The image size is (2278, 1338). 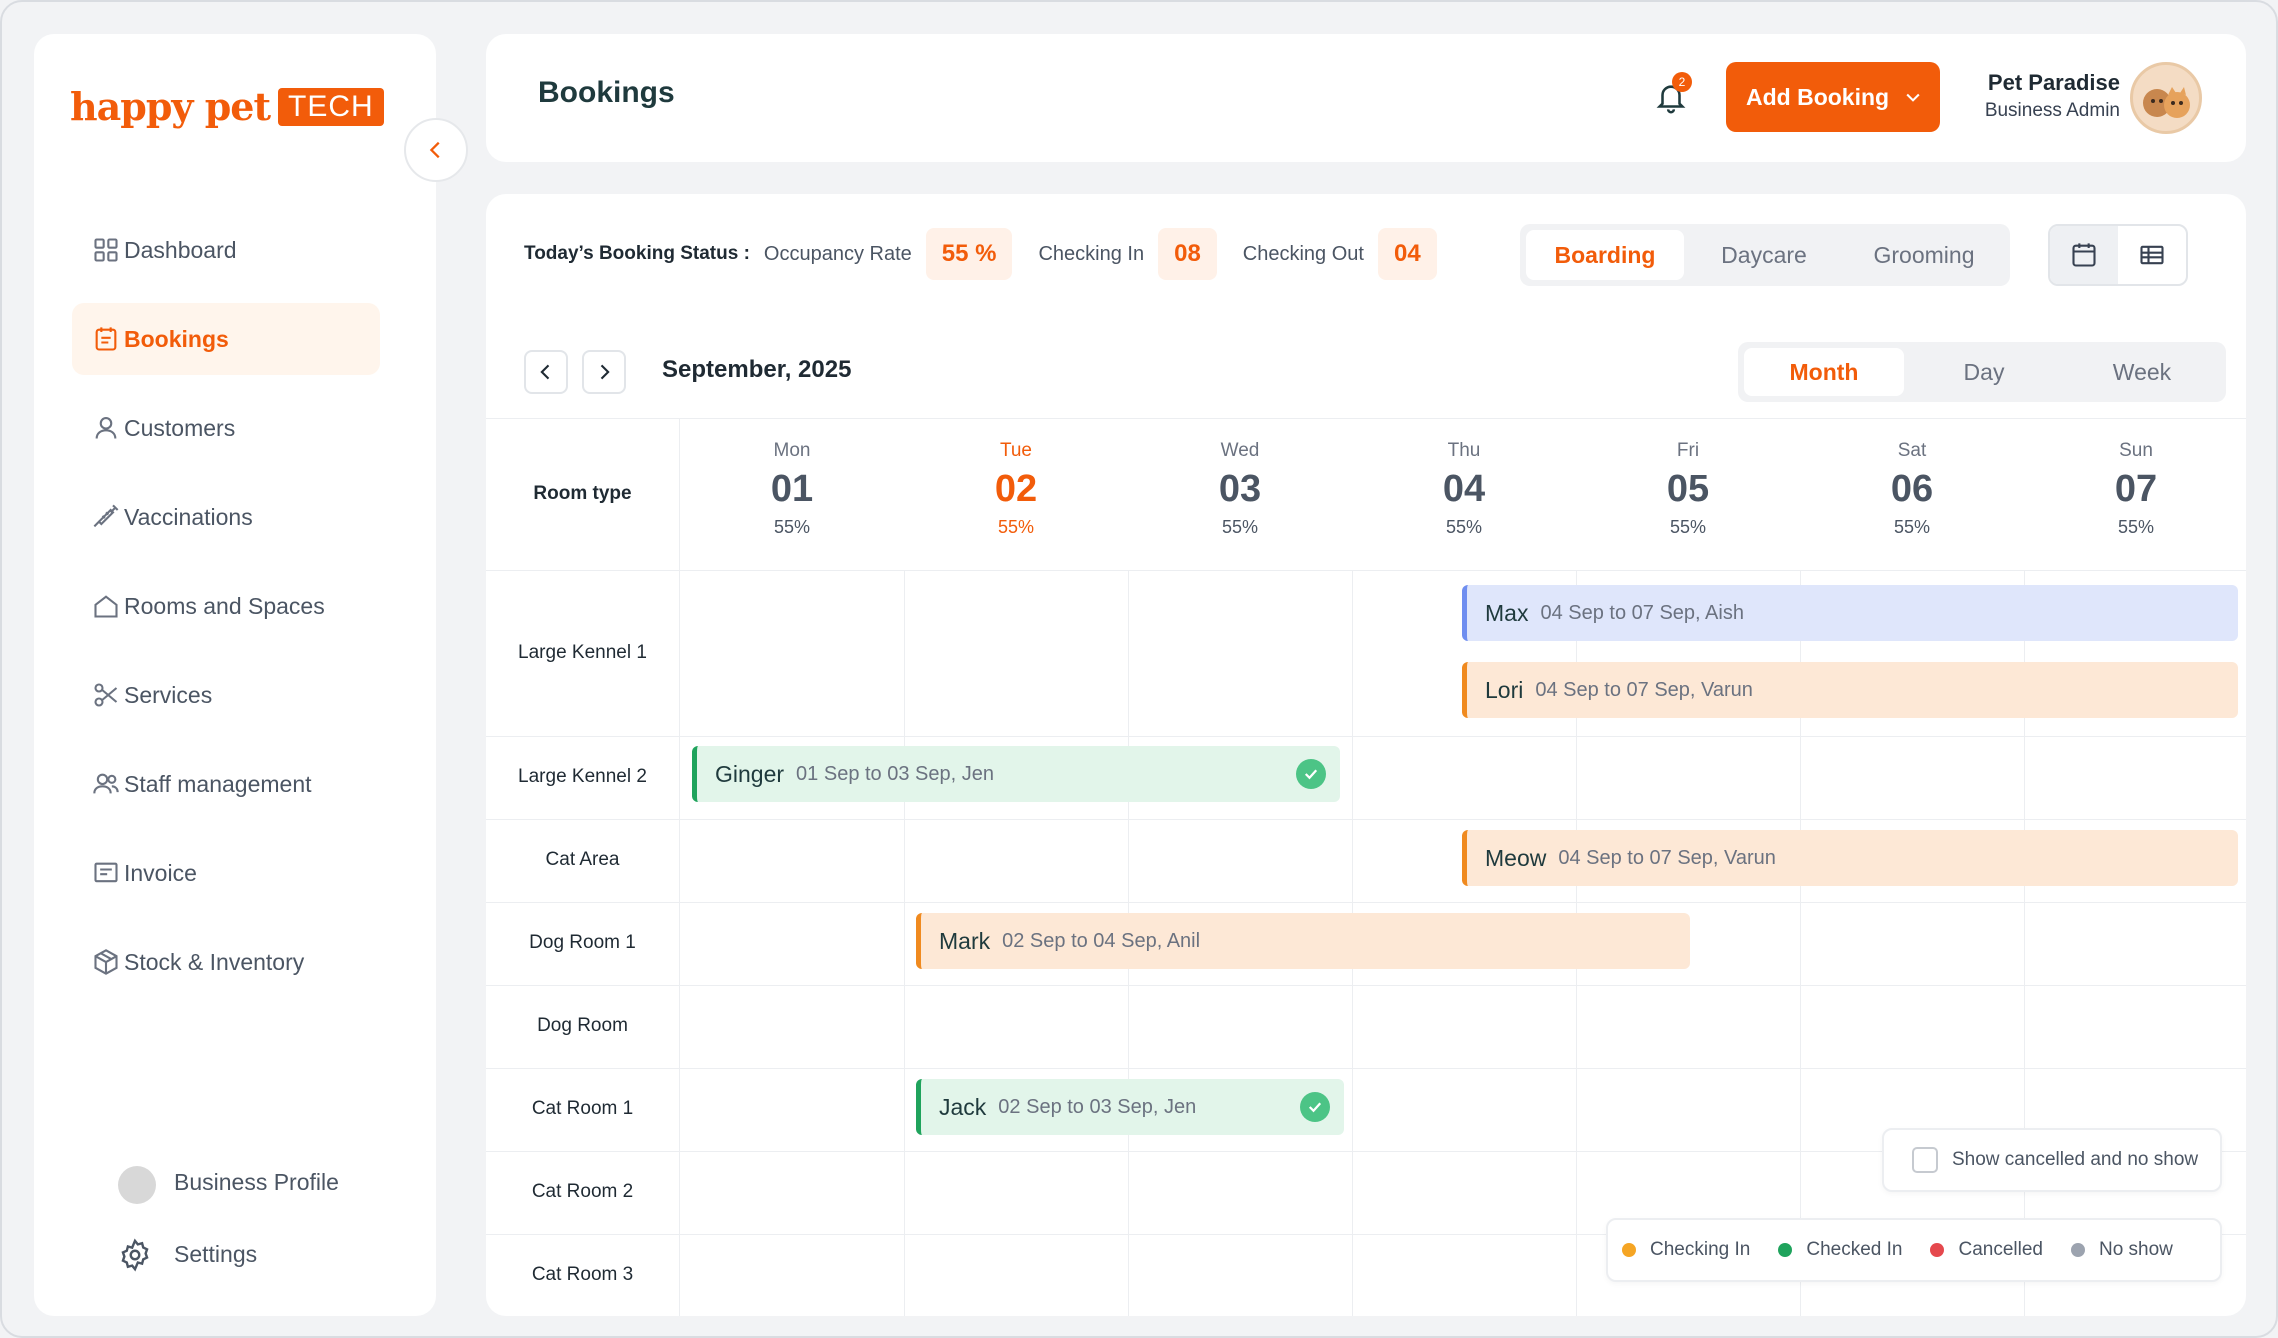 I want to click on booking-pet: Max, so click(x=1507, y=612).